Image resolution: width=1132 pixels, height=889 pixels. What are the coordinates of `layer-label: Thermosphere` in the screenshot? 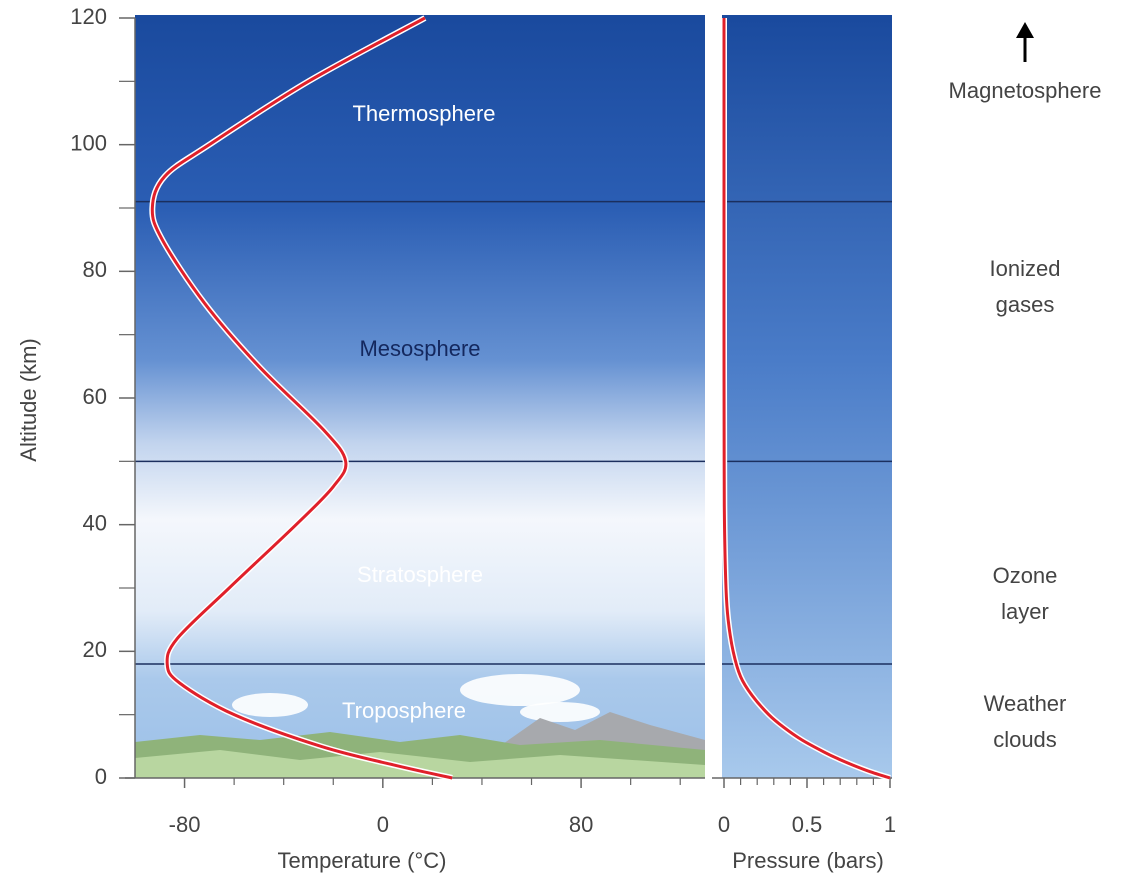 It's located at (423, 113).